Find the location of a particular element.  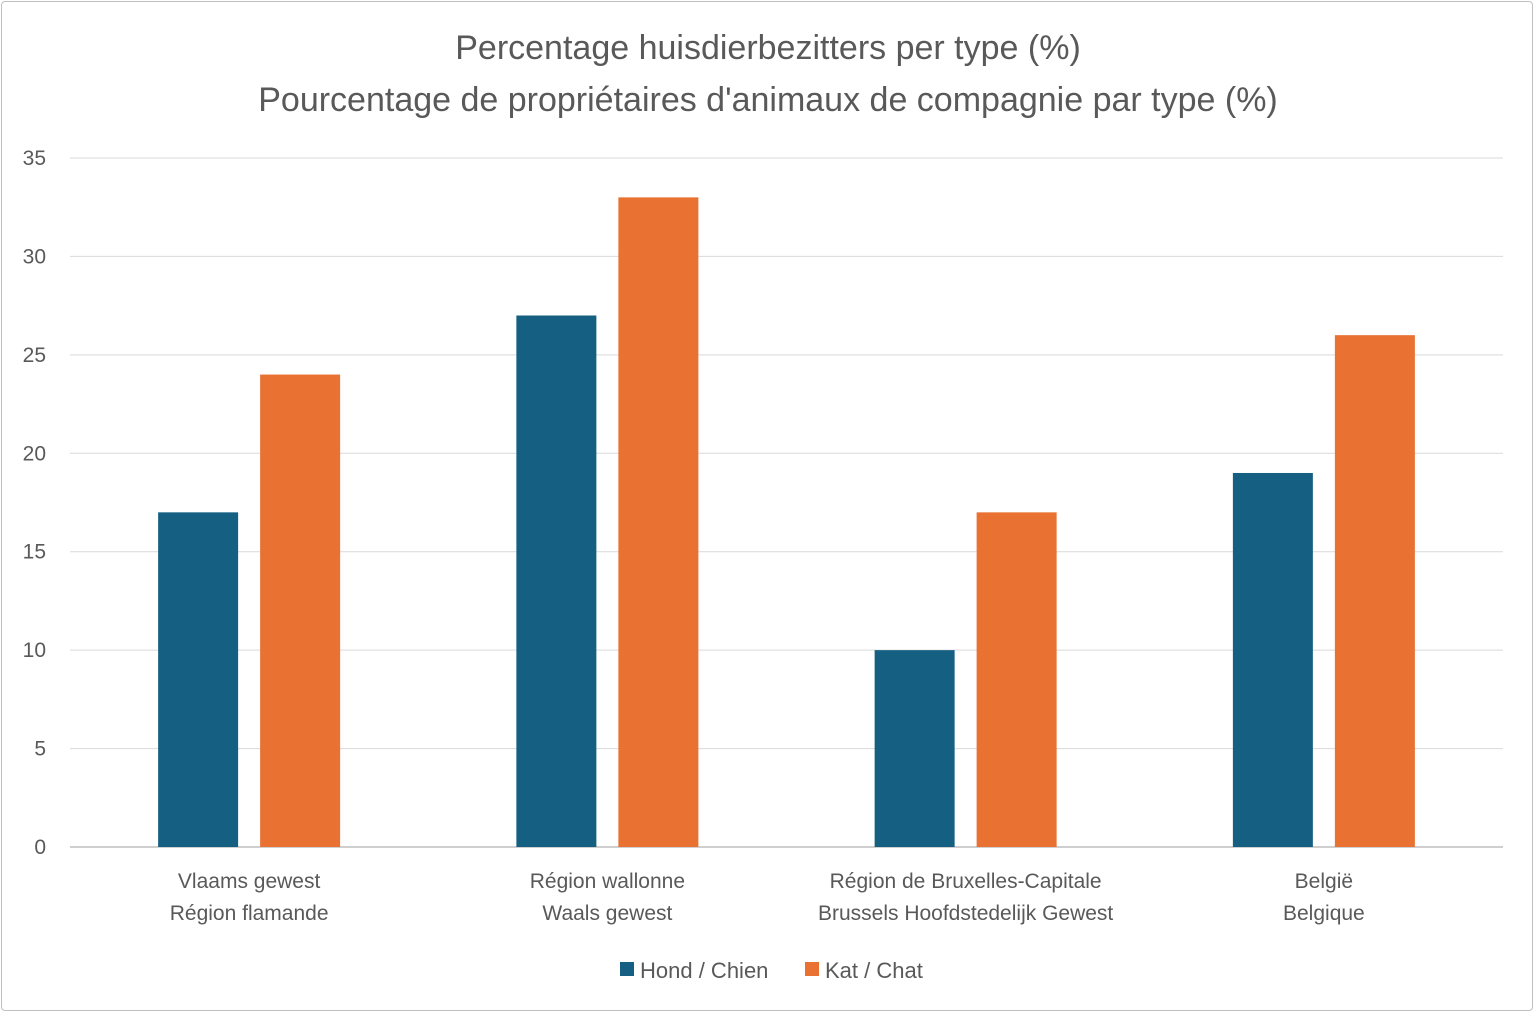

category-label-1-line-1: Région wallonne is located at coordinates (607, 881).